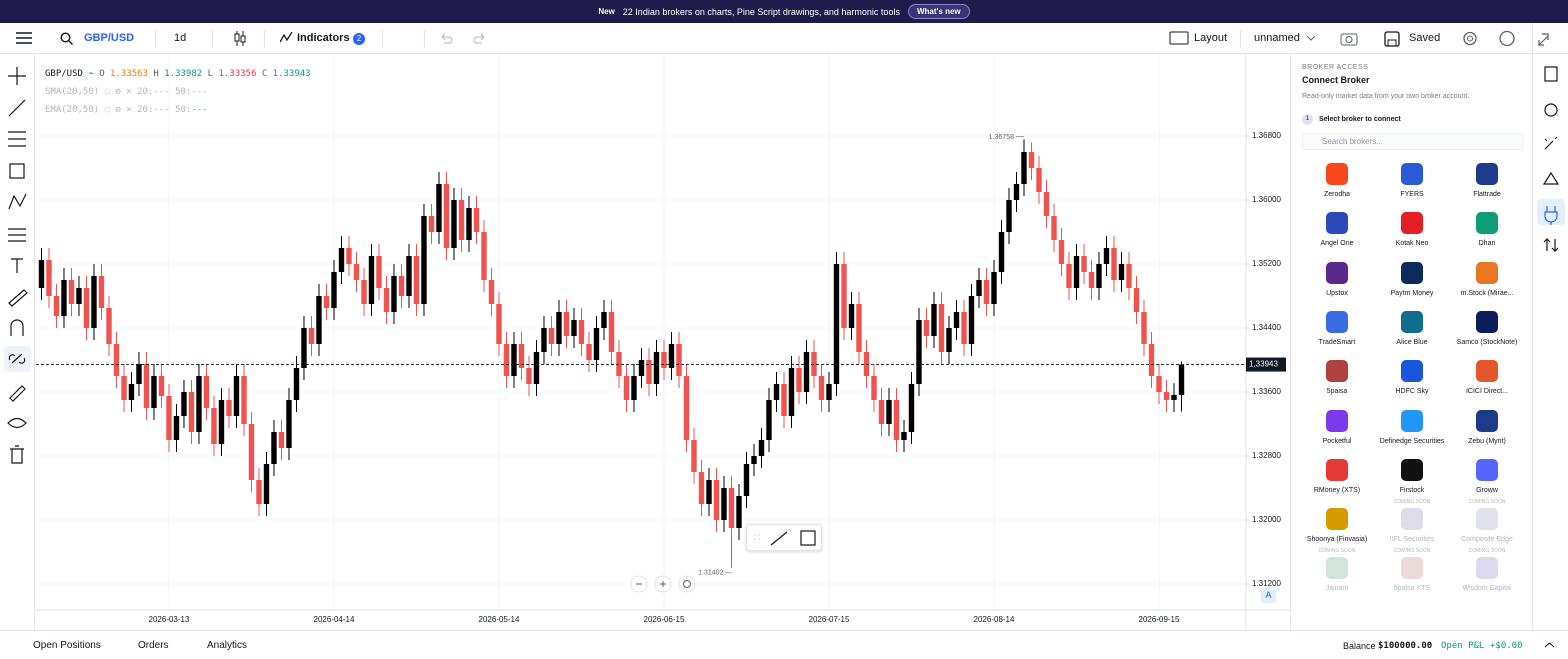  What do you see at coordinates (227, 645) in the screenshot?
I see `bottom-tab: Analytics` at bounding box center [227, 645].